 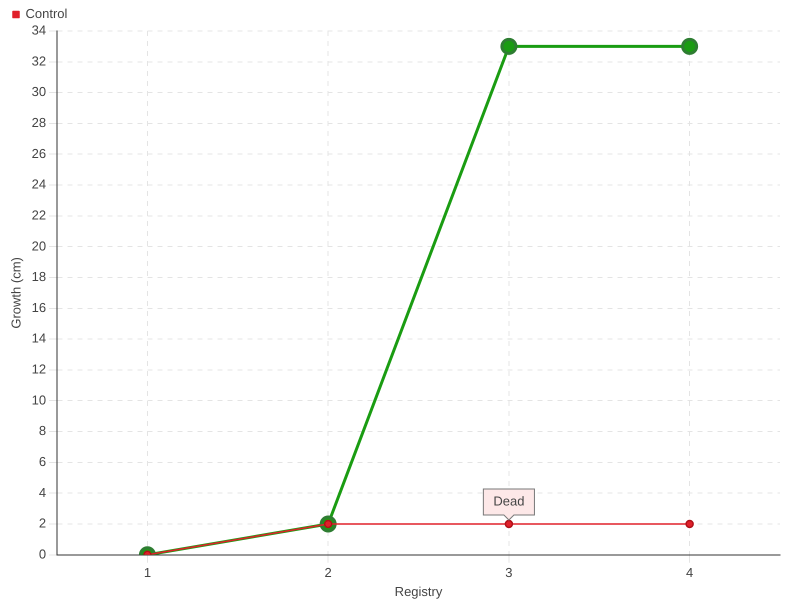 What do you see at coordinates (39, 246) in the screenshot?
I see `y-tick-label: 20` at bounding box center [39, 246].